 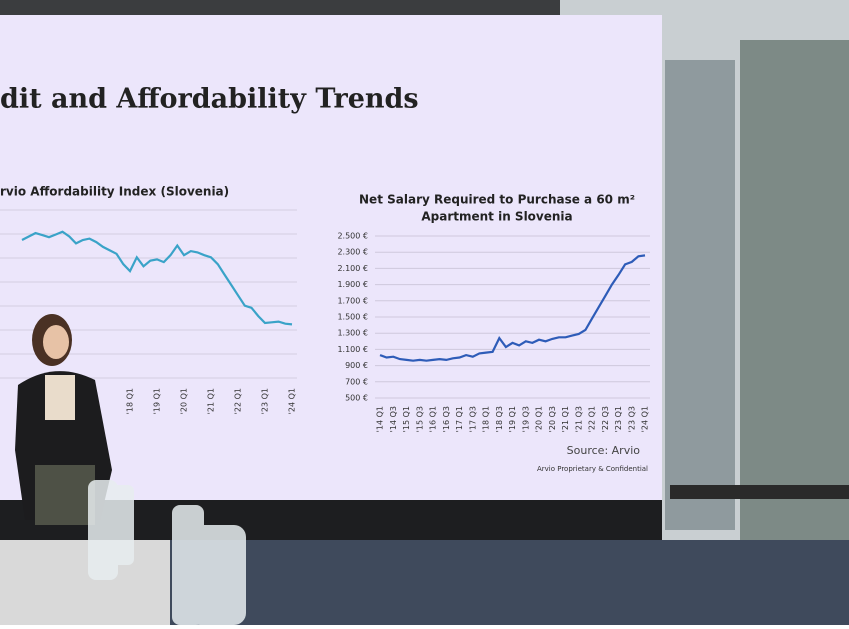 What do you see at coordinates (56, 342) in the screenshot?
I see `face` at bounding box center [56, 342].